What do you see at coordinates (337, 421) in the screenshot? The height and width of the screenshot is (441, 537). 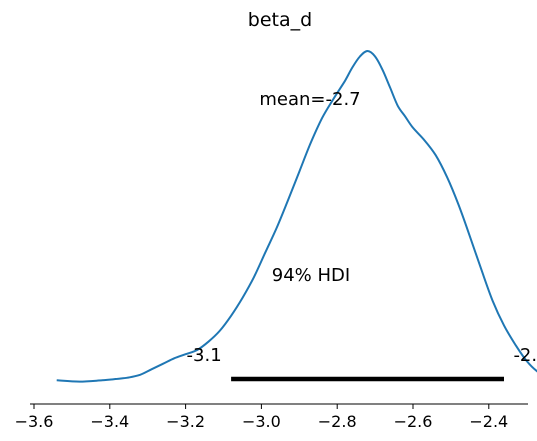 I see `x-tick-label: −2.8` at bounding box center [337, 421].